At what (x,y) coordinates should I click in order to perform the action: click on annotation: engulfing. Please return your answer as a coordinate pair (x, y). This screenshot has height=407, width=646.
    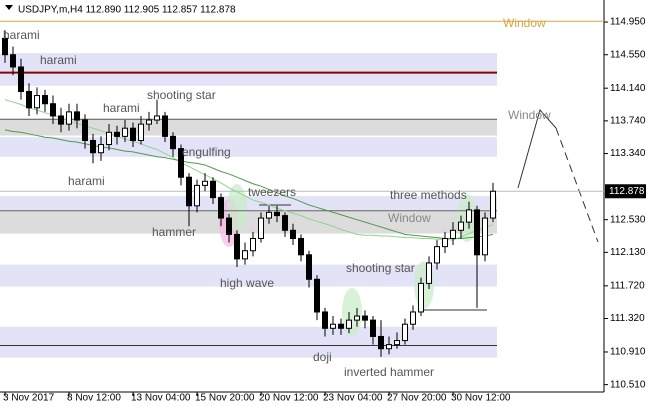
    Looking at the image, I should click on (206, 152).